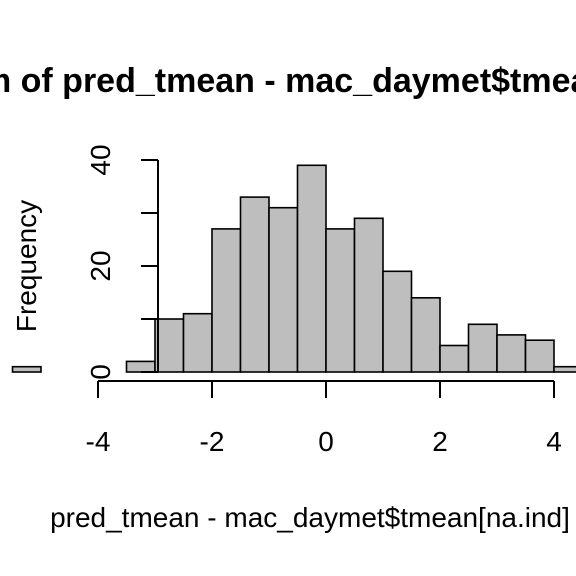  I want to click on x-tick-label: 4, so click(554, 441).